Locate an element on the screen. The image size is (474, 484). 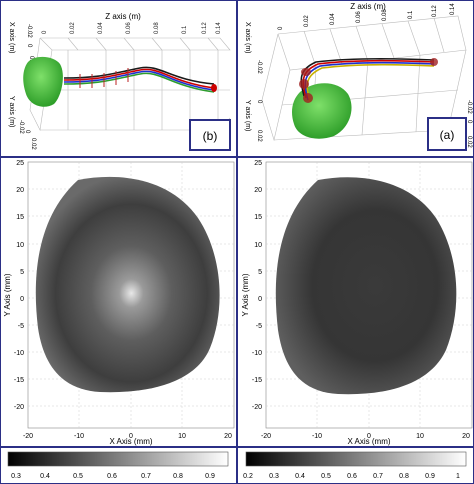
colorbar-left: 0.3 0.4 0.5 0.6 0.7 0.8 0.9 is located at coordinates (118, 465).